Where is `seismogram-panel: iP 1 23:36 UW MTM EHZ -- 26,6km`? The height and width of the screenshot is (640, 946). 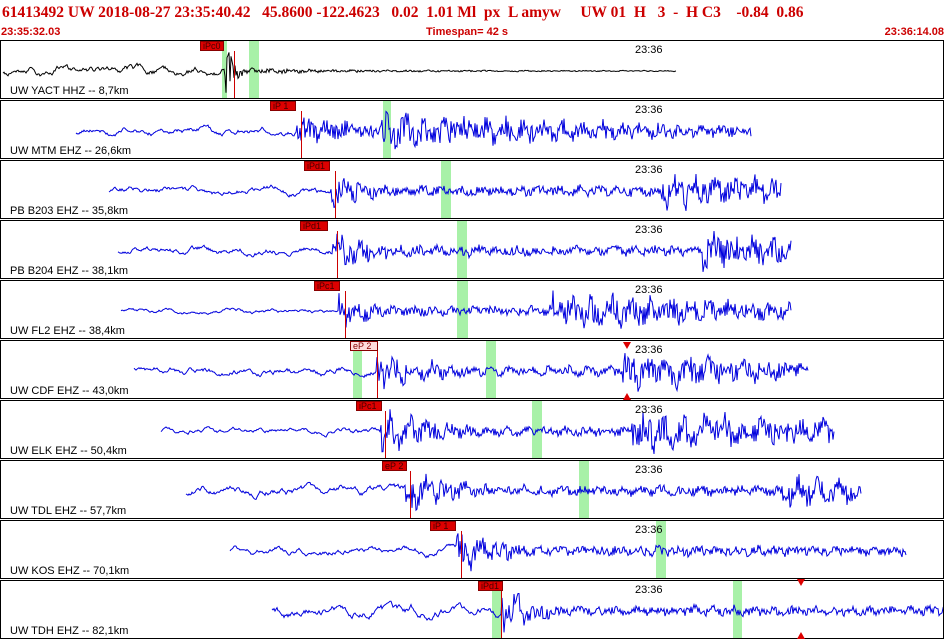 seismogram-panel: iP 1 23:36 UW MTM EHZ -- 26,6km is located at coordinates (472, 129).